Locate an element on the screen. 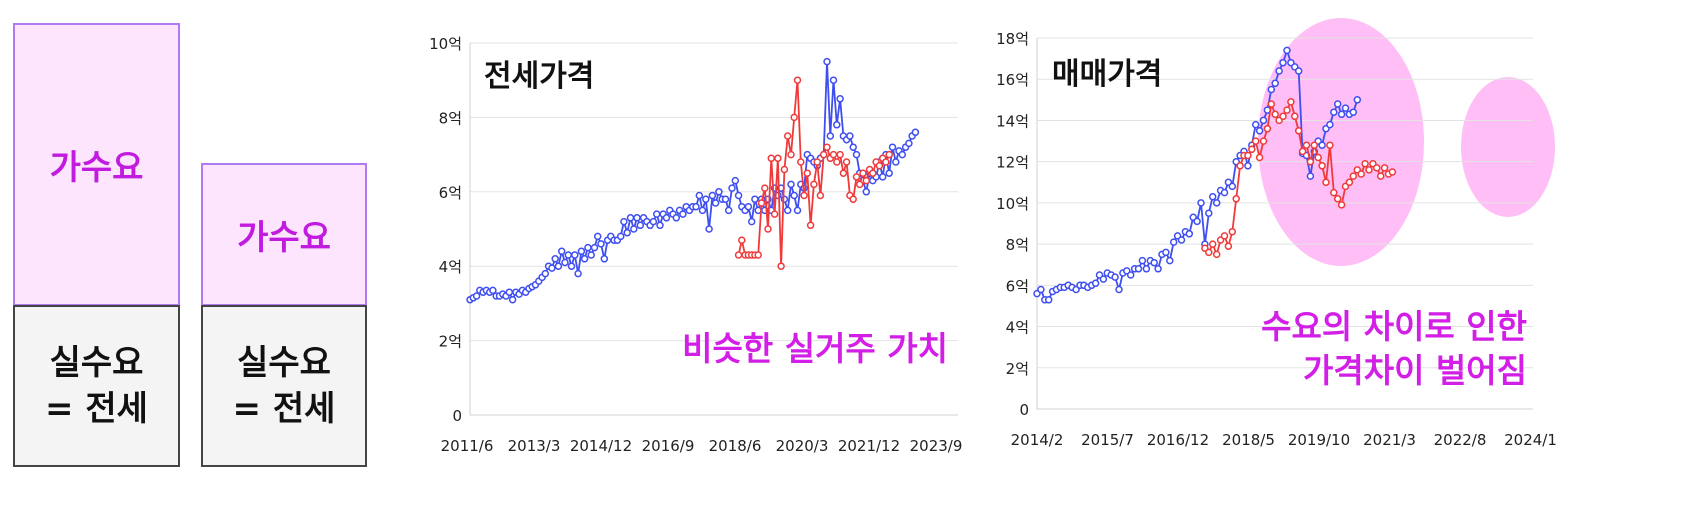 The height and width of the screenshot is (521, 1687). jeonse-x-tick-label: 2013/3 is located at coordinates (534, 446).